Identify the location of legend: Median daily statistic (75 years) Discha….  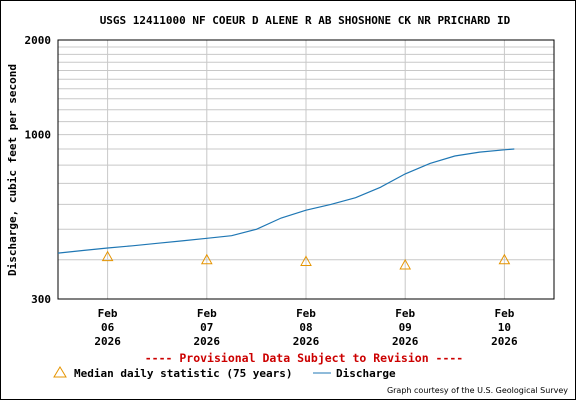
(224, 373).